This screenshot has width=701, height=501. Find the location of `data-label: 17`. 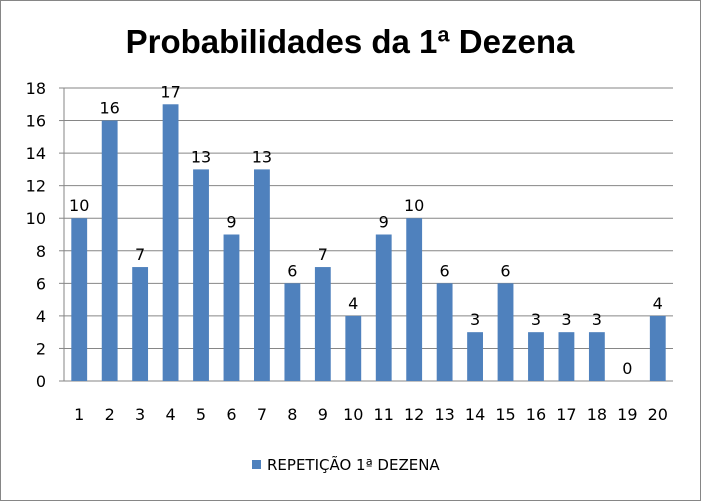

data-label: 17 is located at coordinates (170, 91).